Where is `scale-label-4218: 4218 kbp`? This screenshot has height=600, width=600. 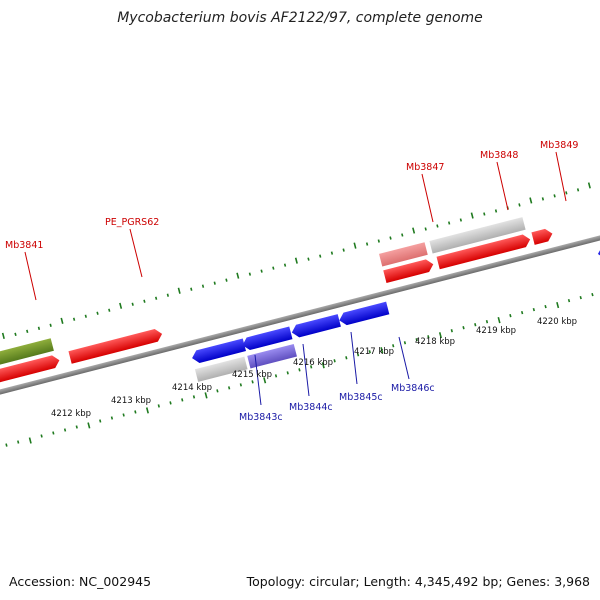 scale-label-4218: 4218 kbp is located at coordinates (435, 342).